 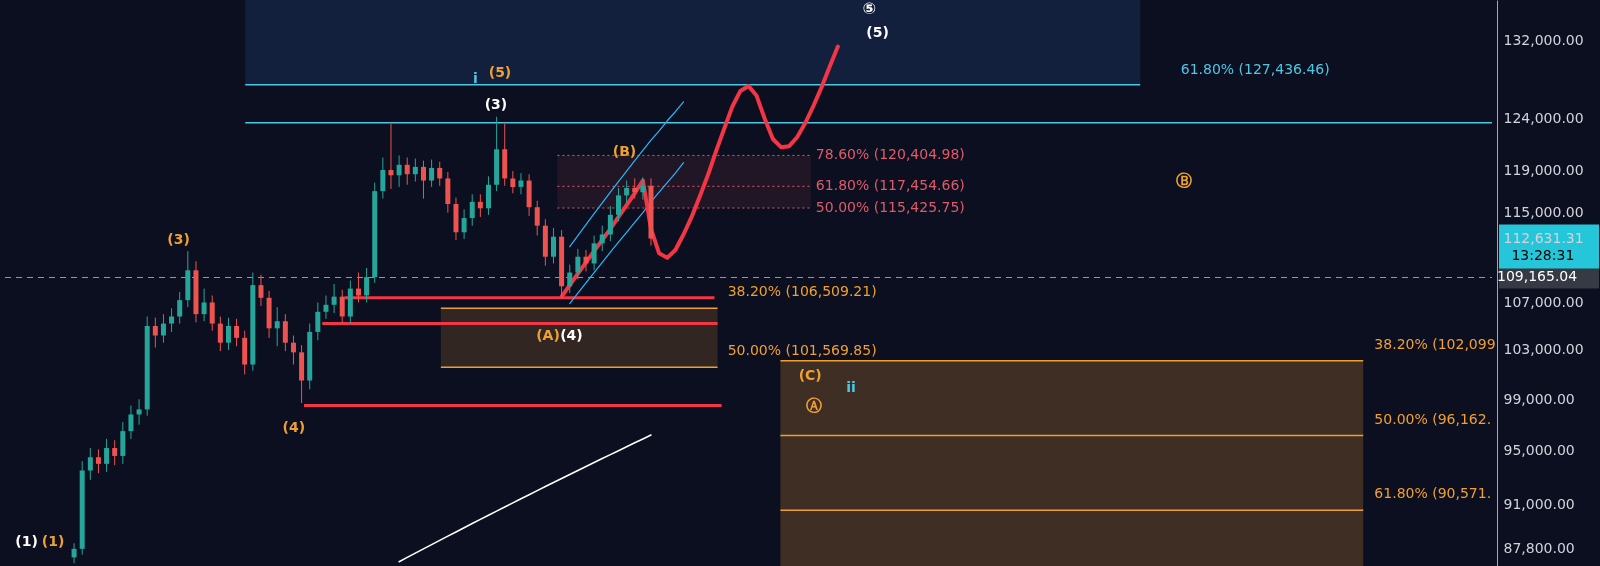 I want to click on y-tick-label: 95,000.00, so click(x=1539, y=450).